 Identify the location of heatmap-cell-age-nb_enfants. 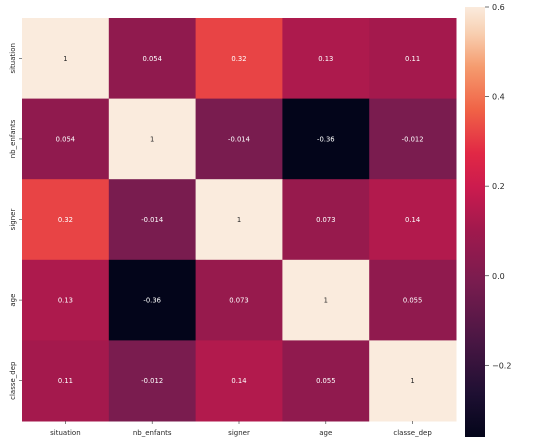
(152, 300).